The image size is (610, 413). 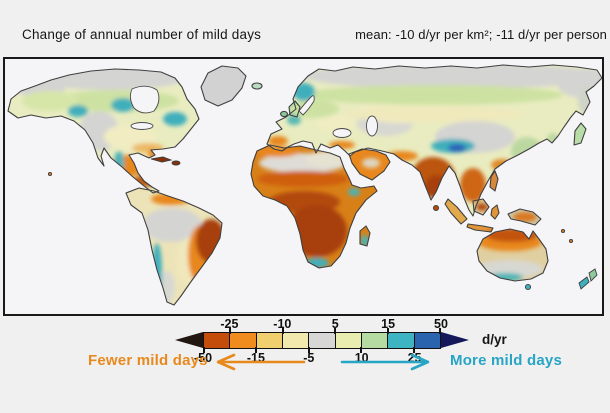 I want to click on landmass-sumatra, so click(x=456, y=211).